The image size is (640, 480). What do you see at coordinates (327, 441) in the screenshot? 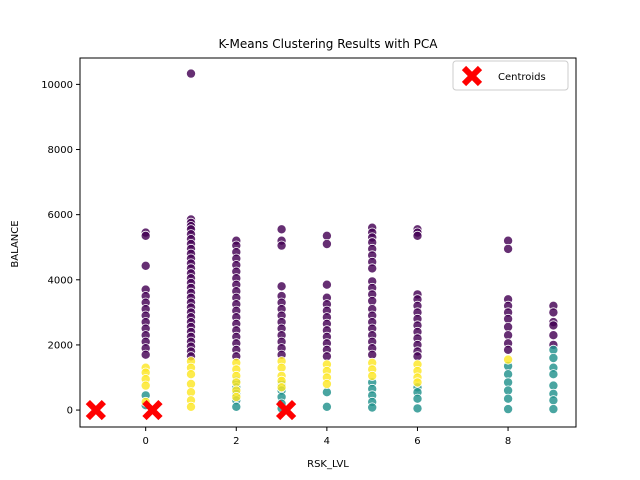
I see `x-tick-label: 4` at bounding box center [327, 441].